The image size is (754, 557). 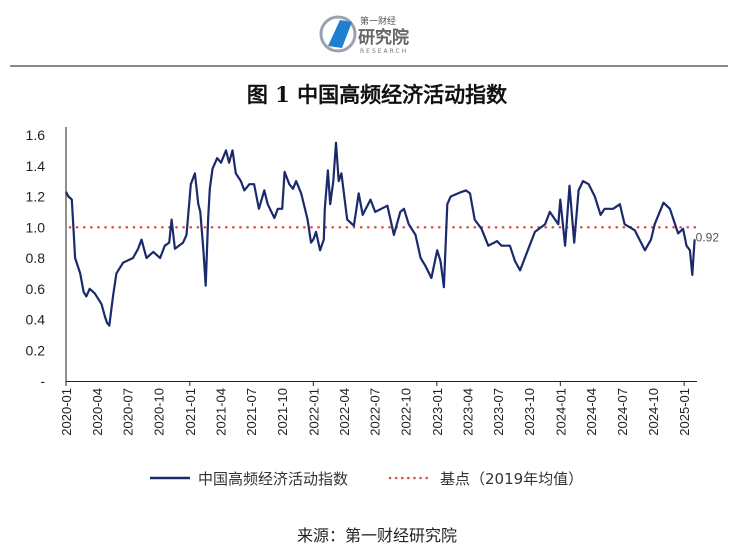 I want to click on x-tick-label: 2020-10, so click(x=159, y=412).